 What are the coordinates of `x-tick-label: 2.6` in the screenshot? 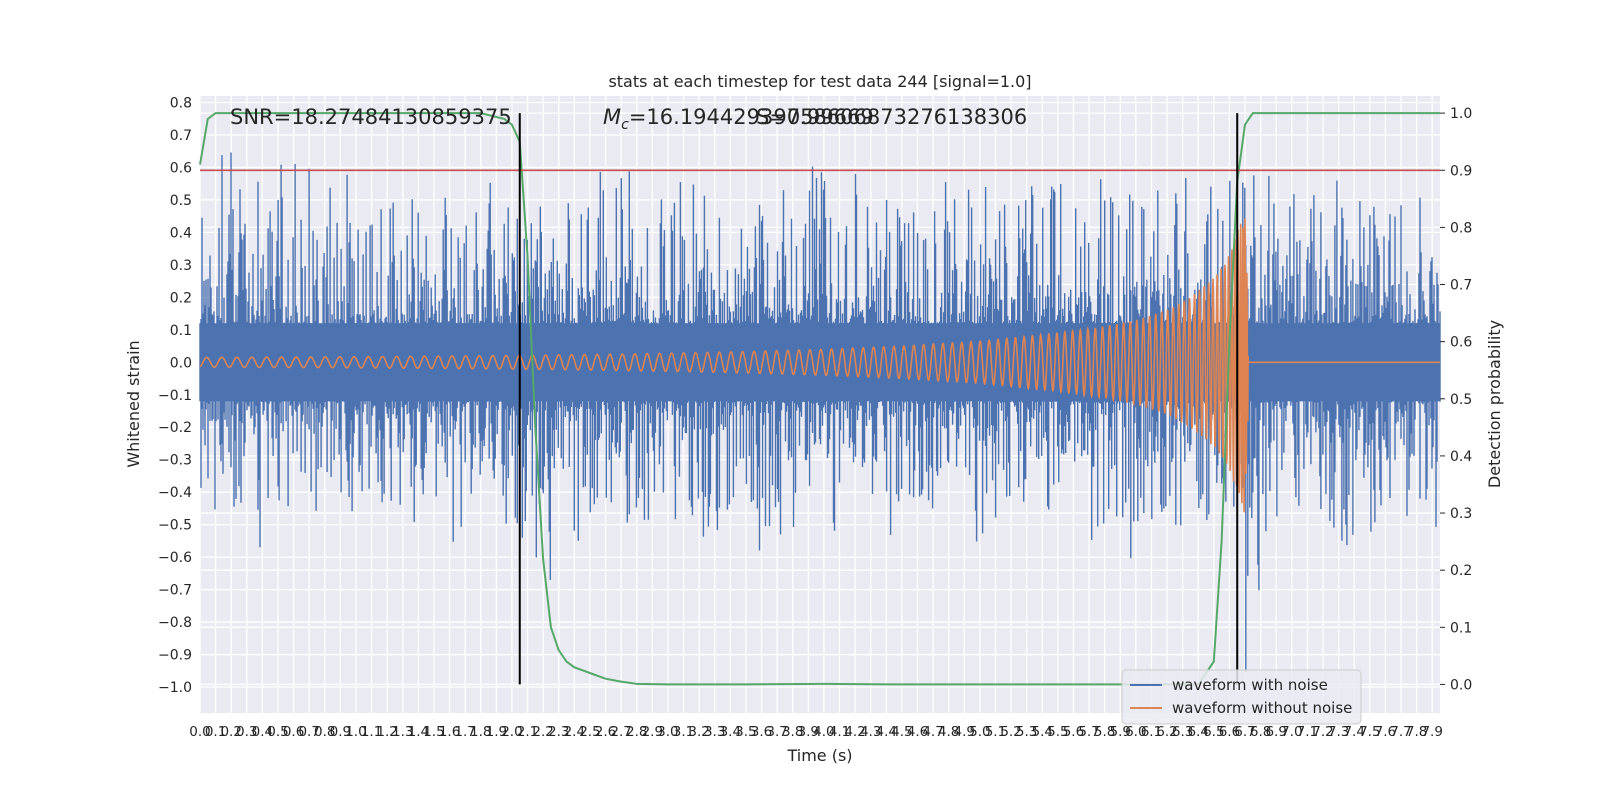 It's located at (605, 732).